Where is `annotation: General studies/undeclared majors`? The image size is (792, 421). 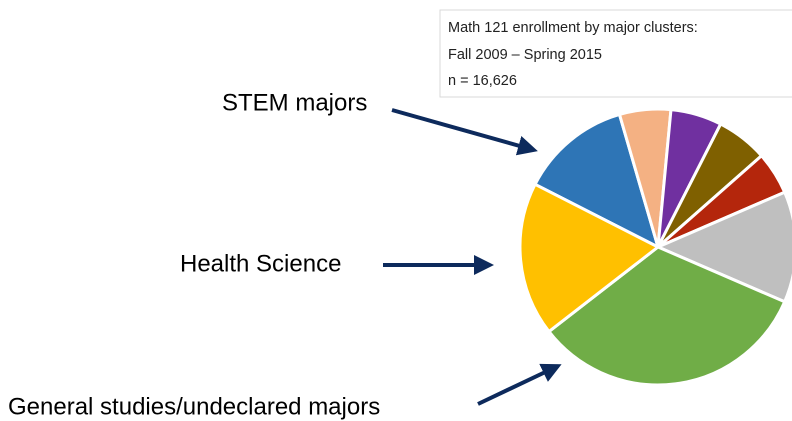
annotation: General studies/undeclared majors is located at coordinates (194, 406).